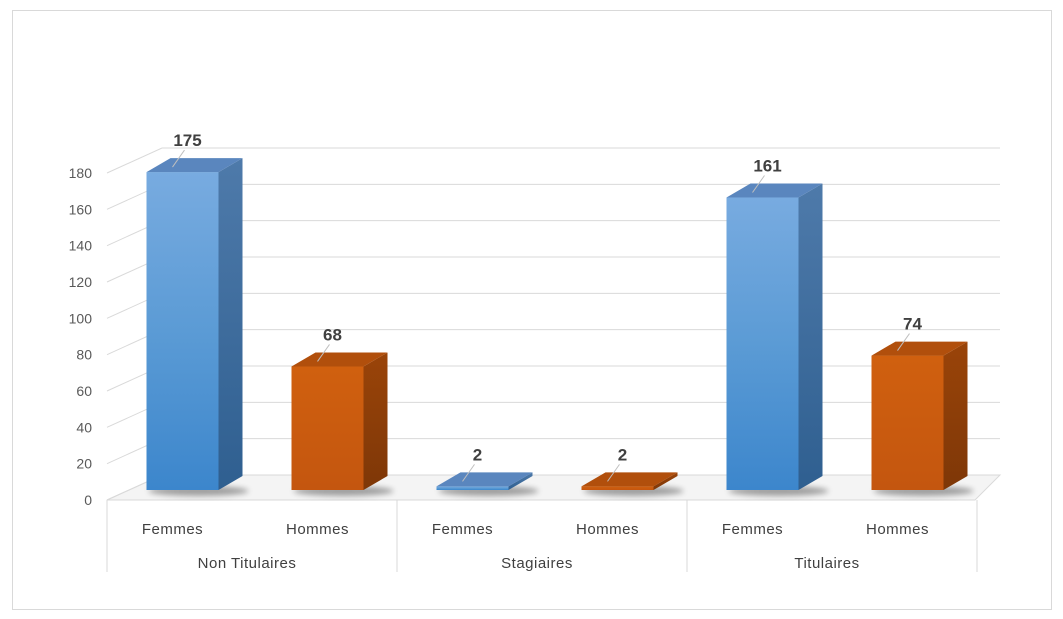  What do you see at coordinates (81, 318) in the screenshot?
I see `y-tick-label: 100` at bounding box center [81, 318].